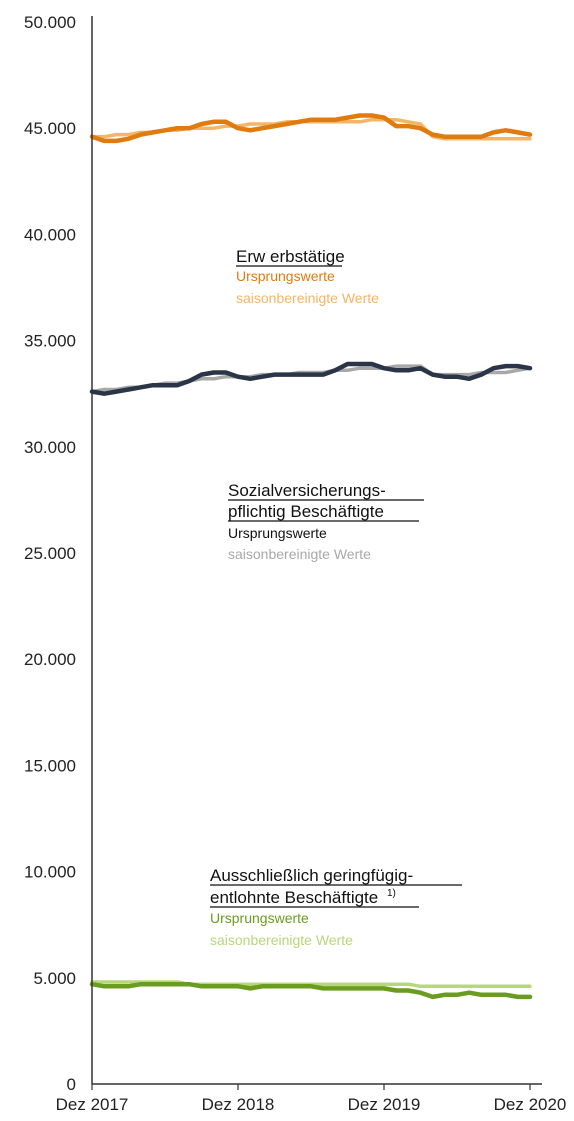 This screenshot has height=1121, width=574. What do you see at coordinates (92, 1104) in the screenshot?
I see `x-tick-label: Dez 2017` at bounding box center [92, 1104].